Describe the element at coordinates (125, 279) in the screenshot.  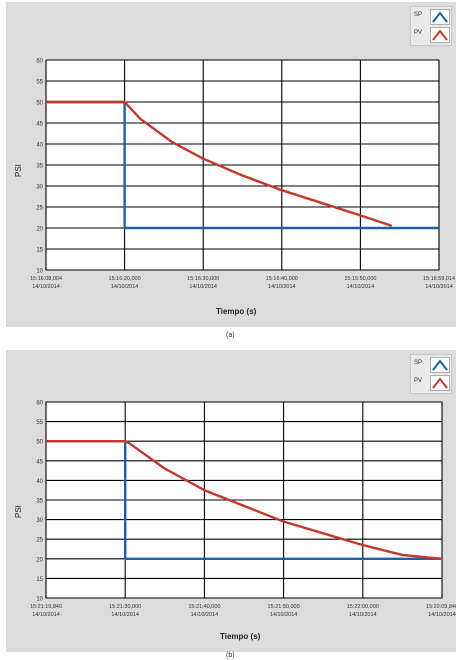
I see `x-tick-label: 15:16:20,000` at that location.